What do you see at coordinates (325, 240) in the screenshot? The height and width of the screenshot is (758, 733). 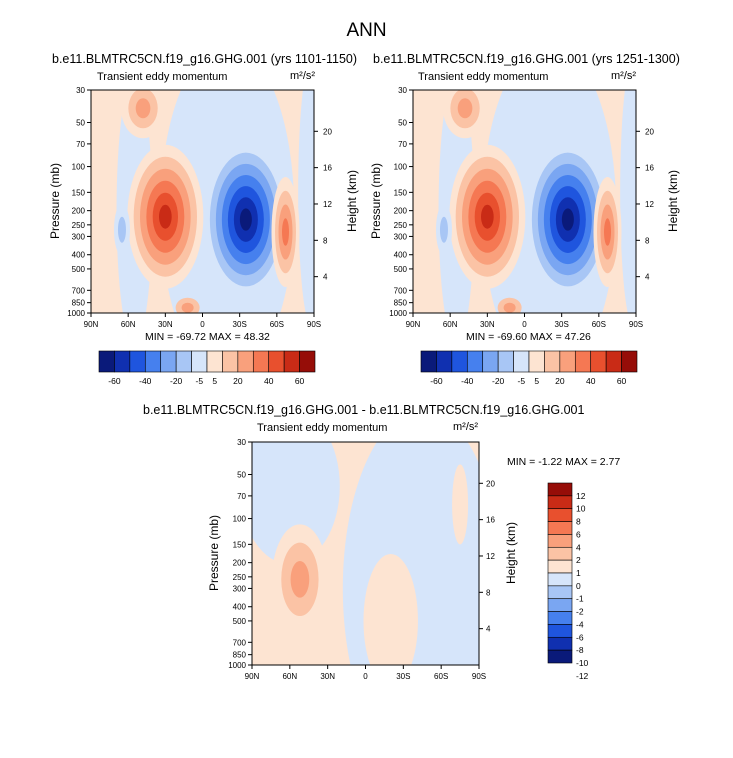 I see `panel1-height-tick-label: 8` at bounding box center [325, 240].